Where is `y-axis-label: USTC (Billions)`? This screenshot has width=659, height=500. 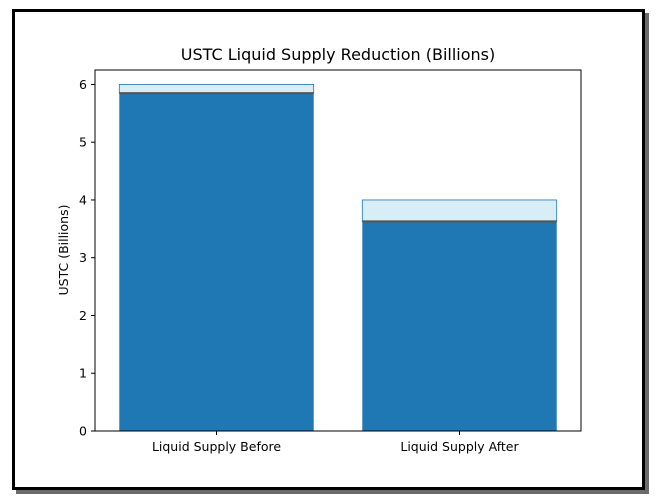 y-axis-label: USTC (Billions) is located at coordinates (63, 250).